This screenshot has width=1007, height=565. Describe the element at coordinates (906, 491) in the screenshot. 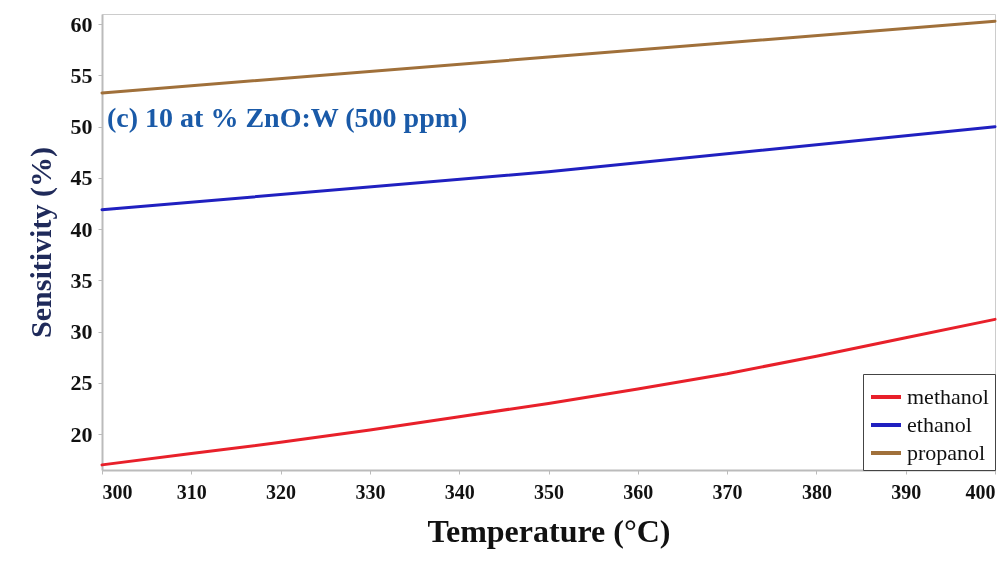

I see `x-tick-label: 390` at that location.